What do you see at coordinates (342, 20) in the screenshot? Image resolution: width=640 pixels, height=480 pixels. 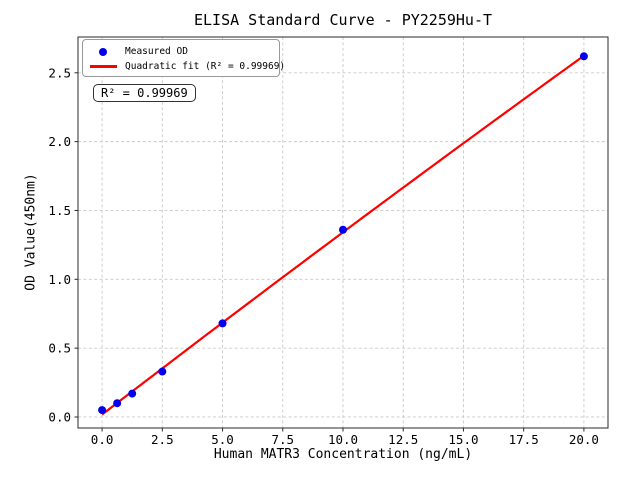 I see `chart-title: ELISA Standard Curve - PY2259Hu-T` at bounding box center [342, 20].